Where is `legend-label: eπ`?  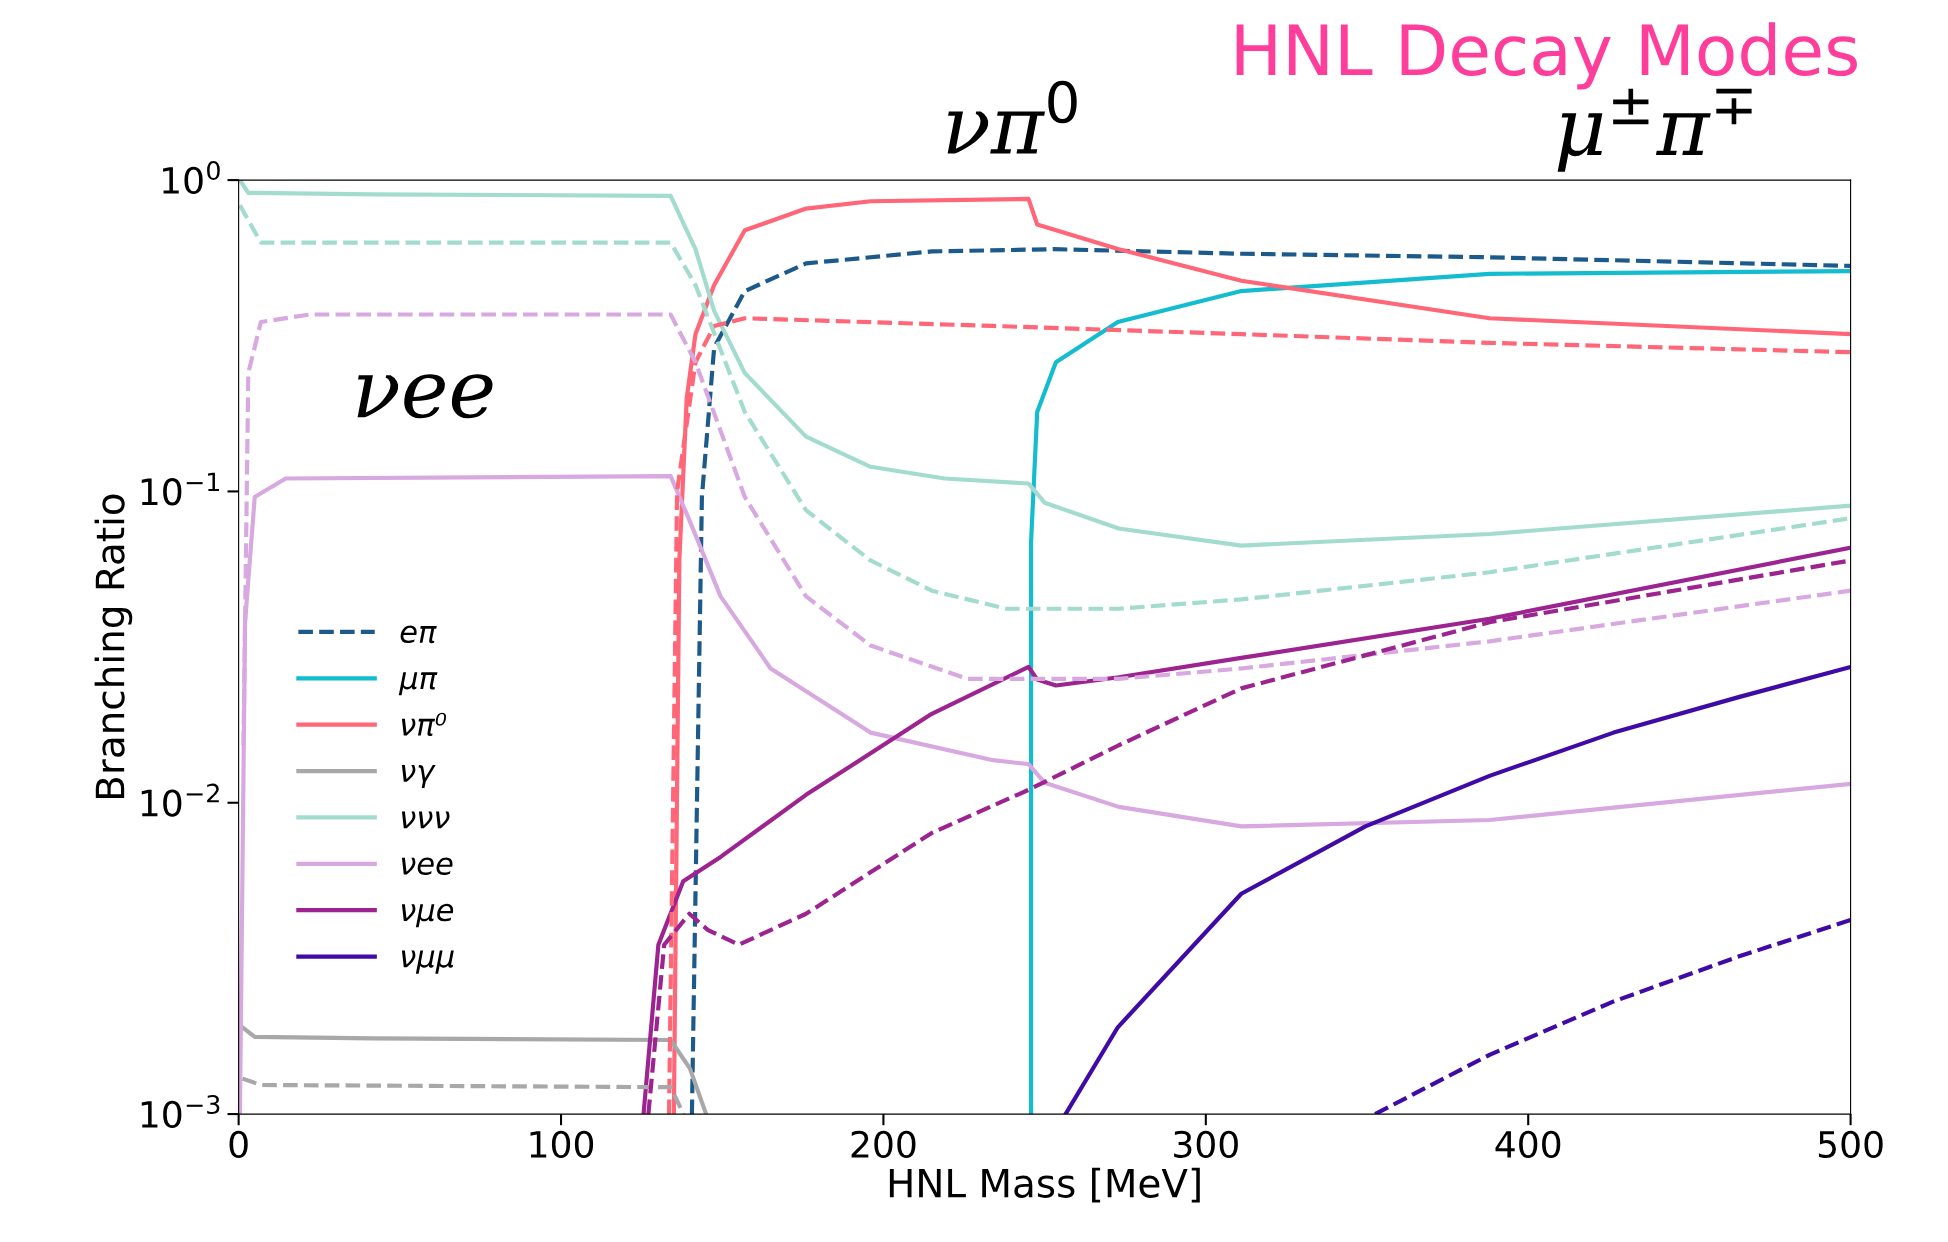 legend-label: eπ is located at coordinates (418, 634).